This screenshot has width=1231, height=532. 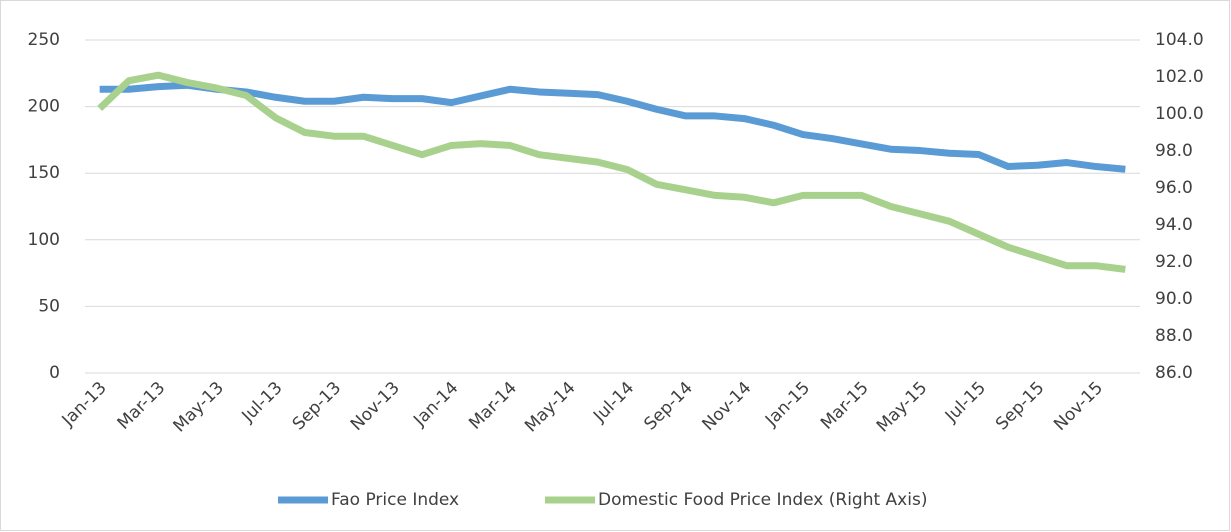 What do you see at coordinates (395, 500) in the screenshot?
I see `legend-label: Fao Price Index` at bounding box center [395, 500].